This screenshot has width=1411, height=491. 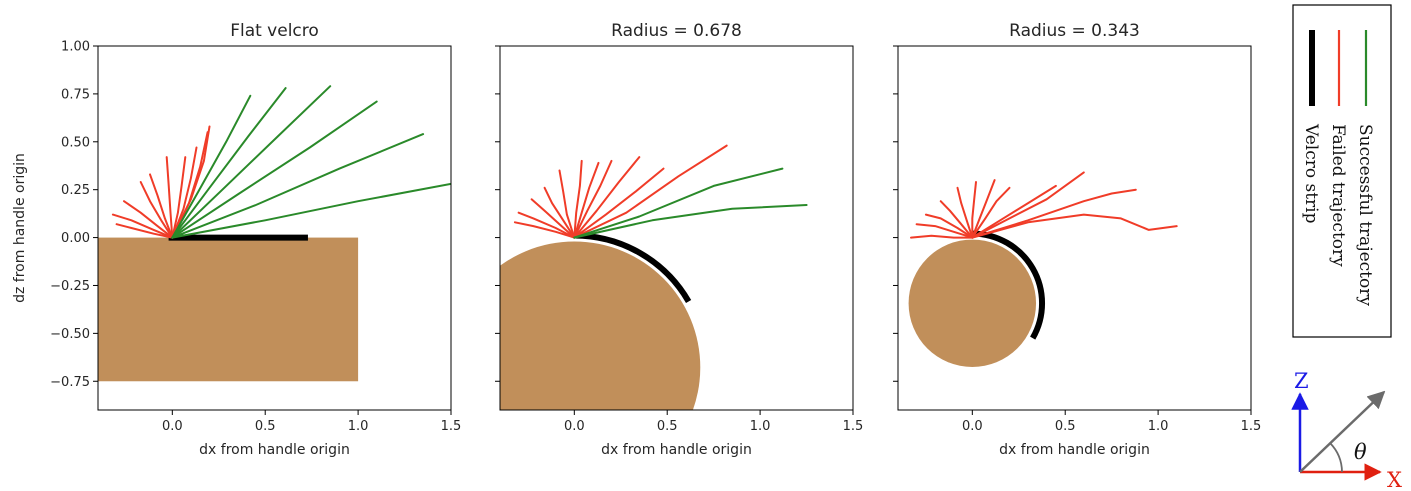 I want to click on legend-label-failed: Failed trajectory, so click(x=1338, y=195).